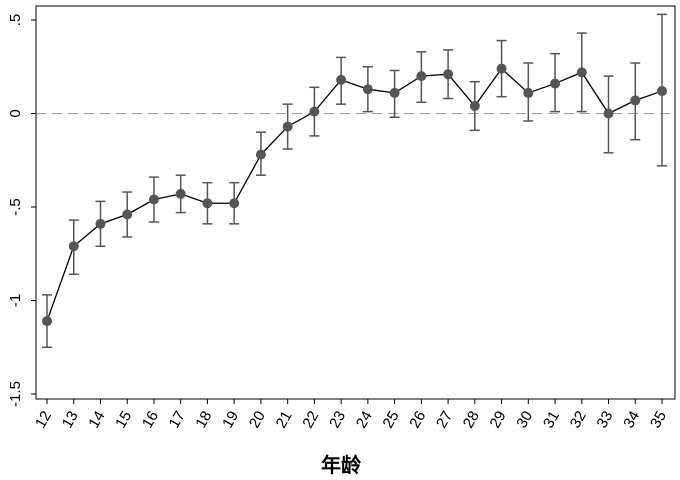  What do you see at coordinates (631, 419) in the screenshot?
I see `x-tick-label: 34` at bounding box center [631, 419].